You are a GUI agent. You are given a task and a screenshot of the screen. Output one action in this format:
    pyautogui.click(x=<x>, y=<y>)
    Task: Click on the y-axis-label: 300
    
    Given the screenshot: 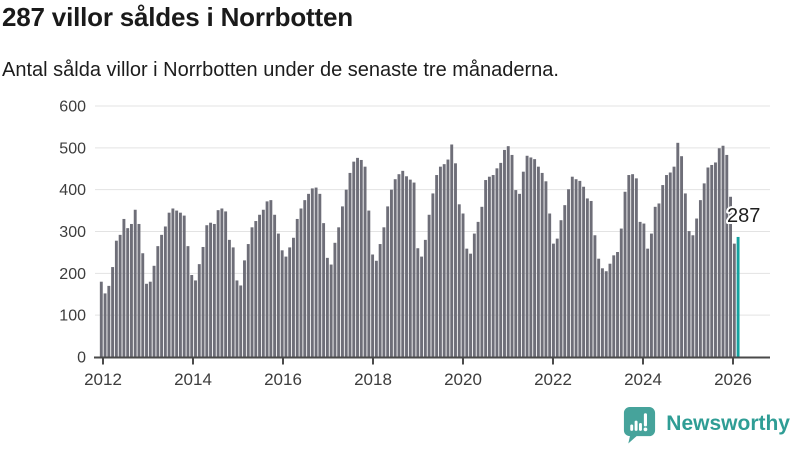 What is the action you would take?
    pyautogui.click(x=72, y=232)
    